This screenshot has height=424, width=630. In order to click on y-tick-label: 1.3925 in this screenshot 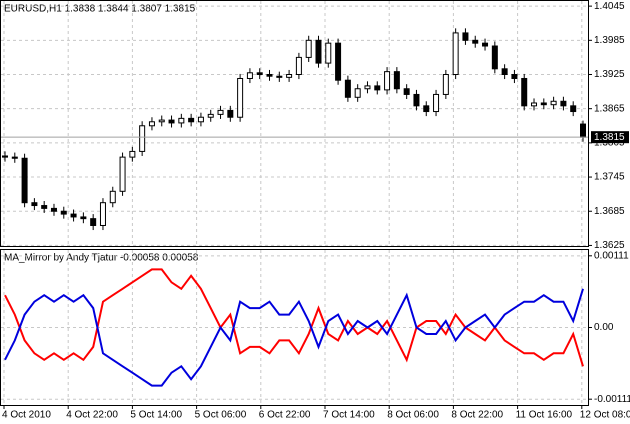, I will do `click(609, 74)`.